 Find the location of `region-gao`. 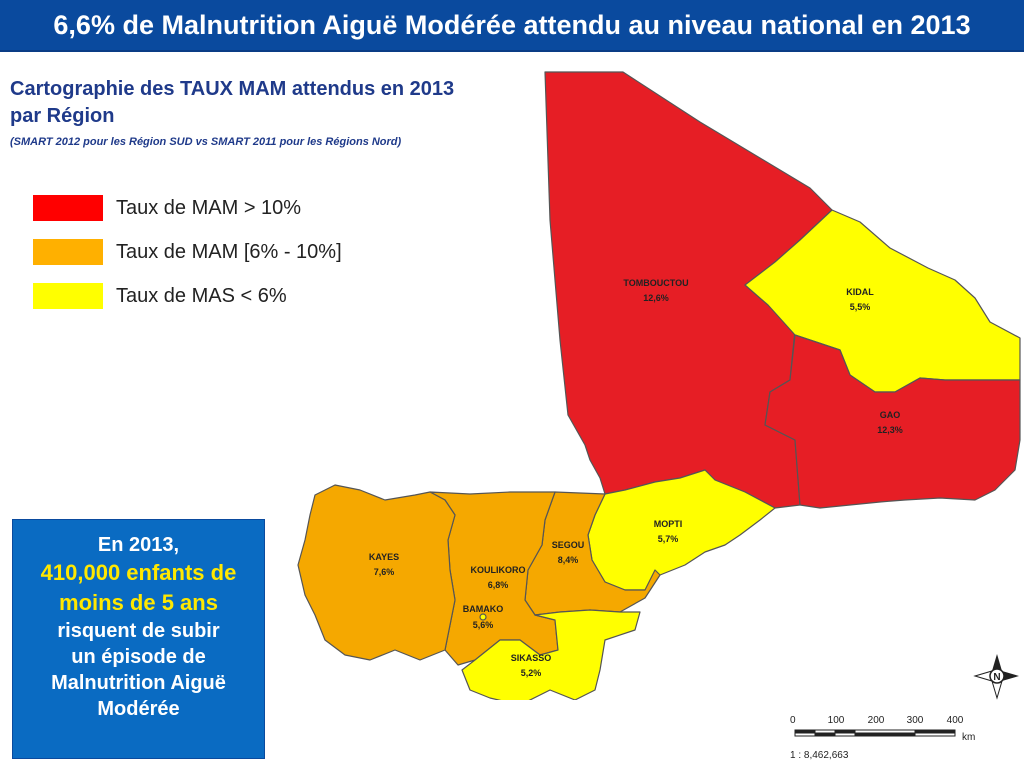

region-gao is located at coordinates (892, 421).